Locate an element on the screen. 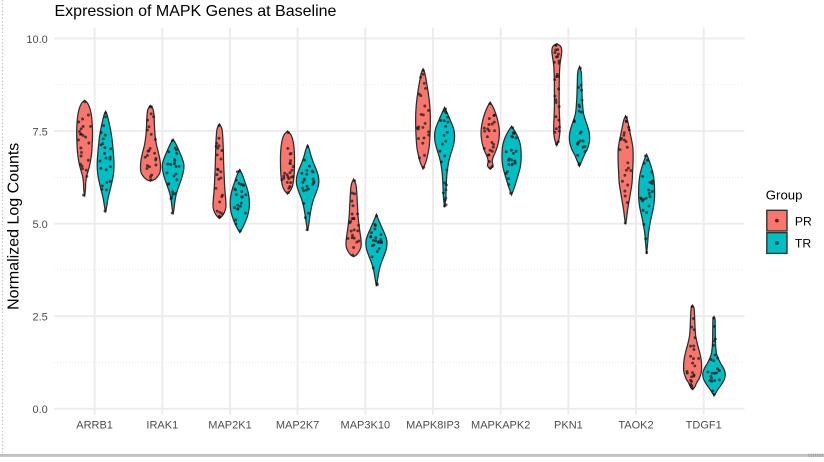  svg-text: 7.5 is located at coordinates (40, 132).